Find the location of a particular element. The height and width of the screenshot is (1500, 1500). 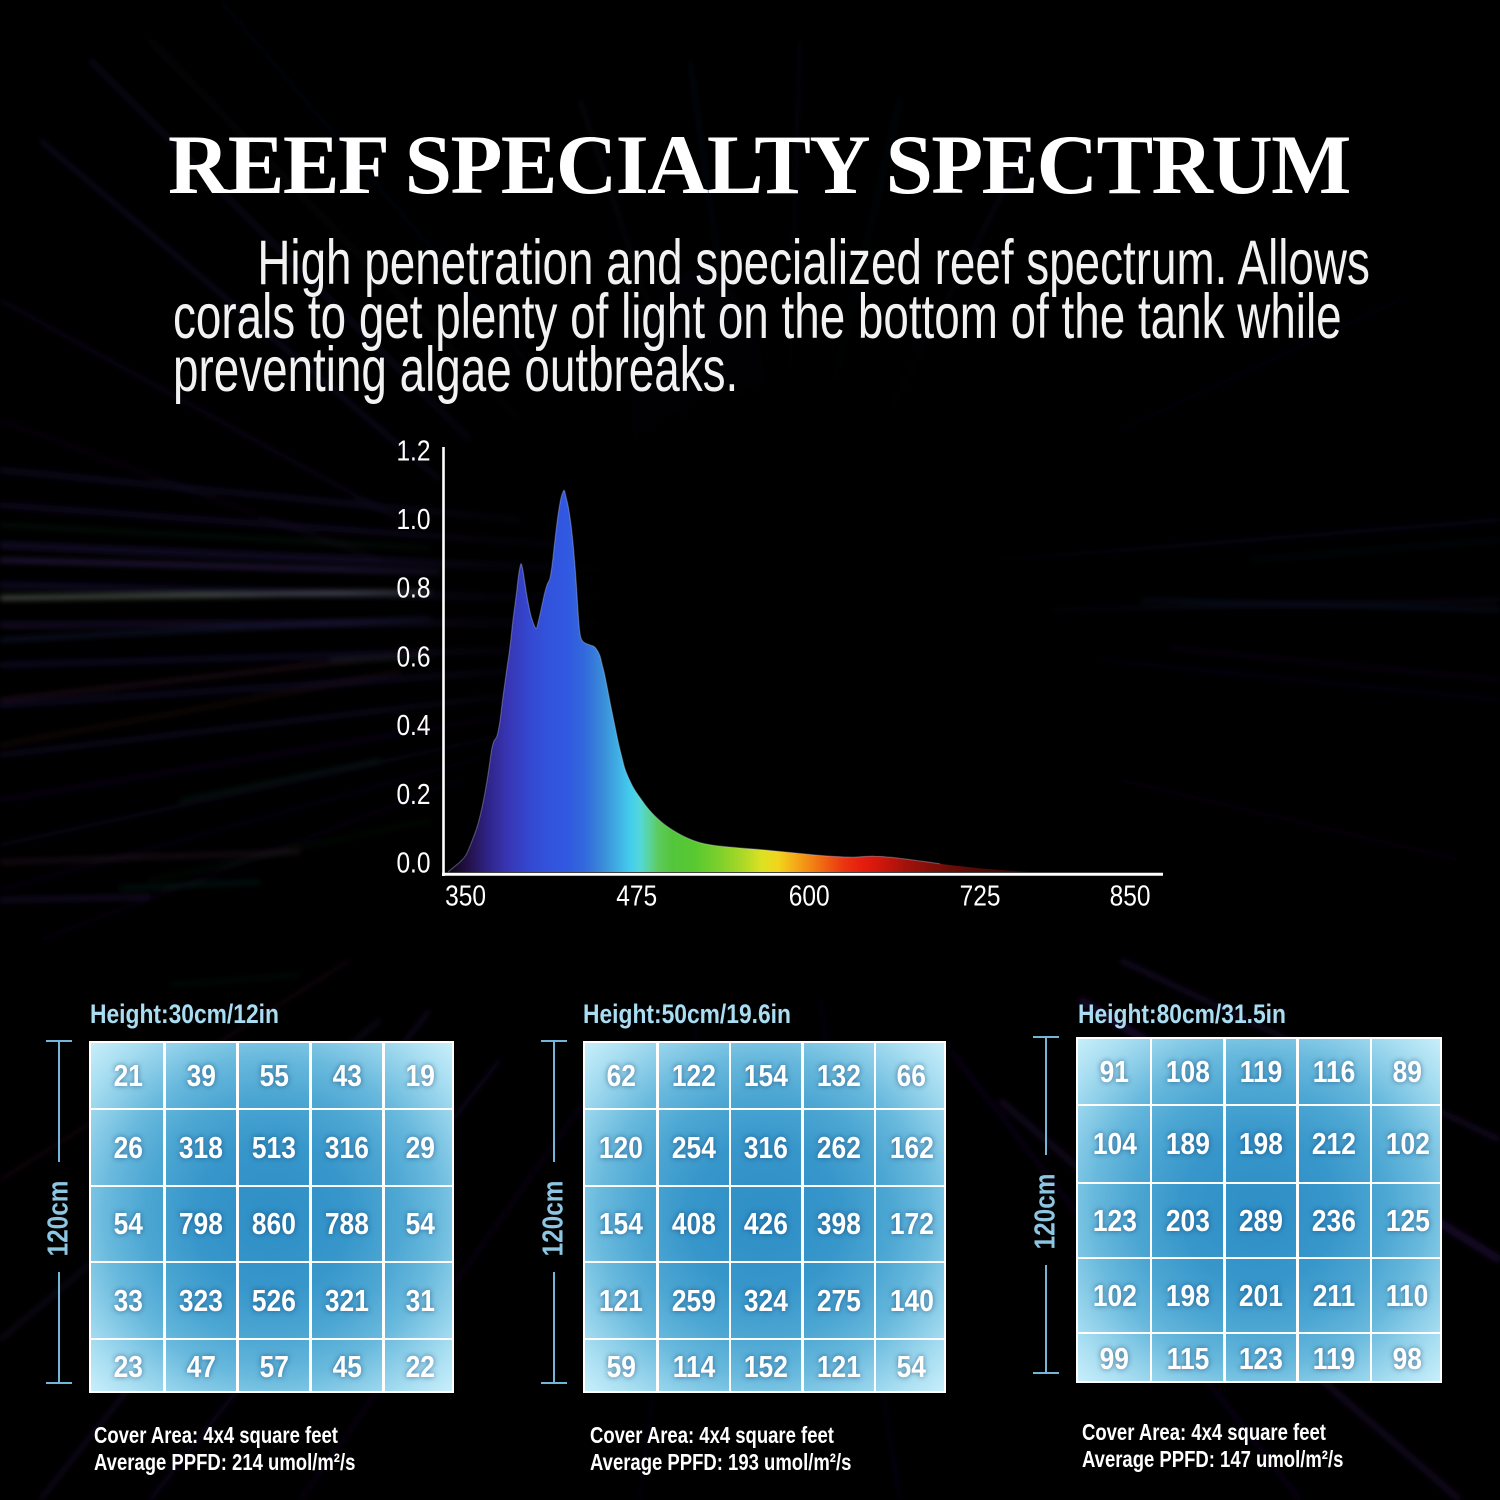

svg-text: 0.2 is located at coordinates (413, 794).